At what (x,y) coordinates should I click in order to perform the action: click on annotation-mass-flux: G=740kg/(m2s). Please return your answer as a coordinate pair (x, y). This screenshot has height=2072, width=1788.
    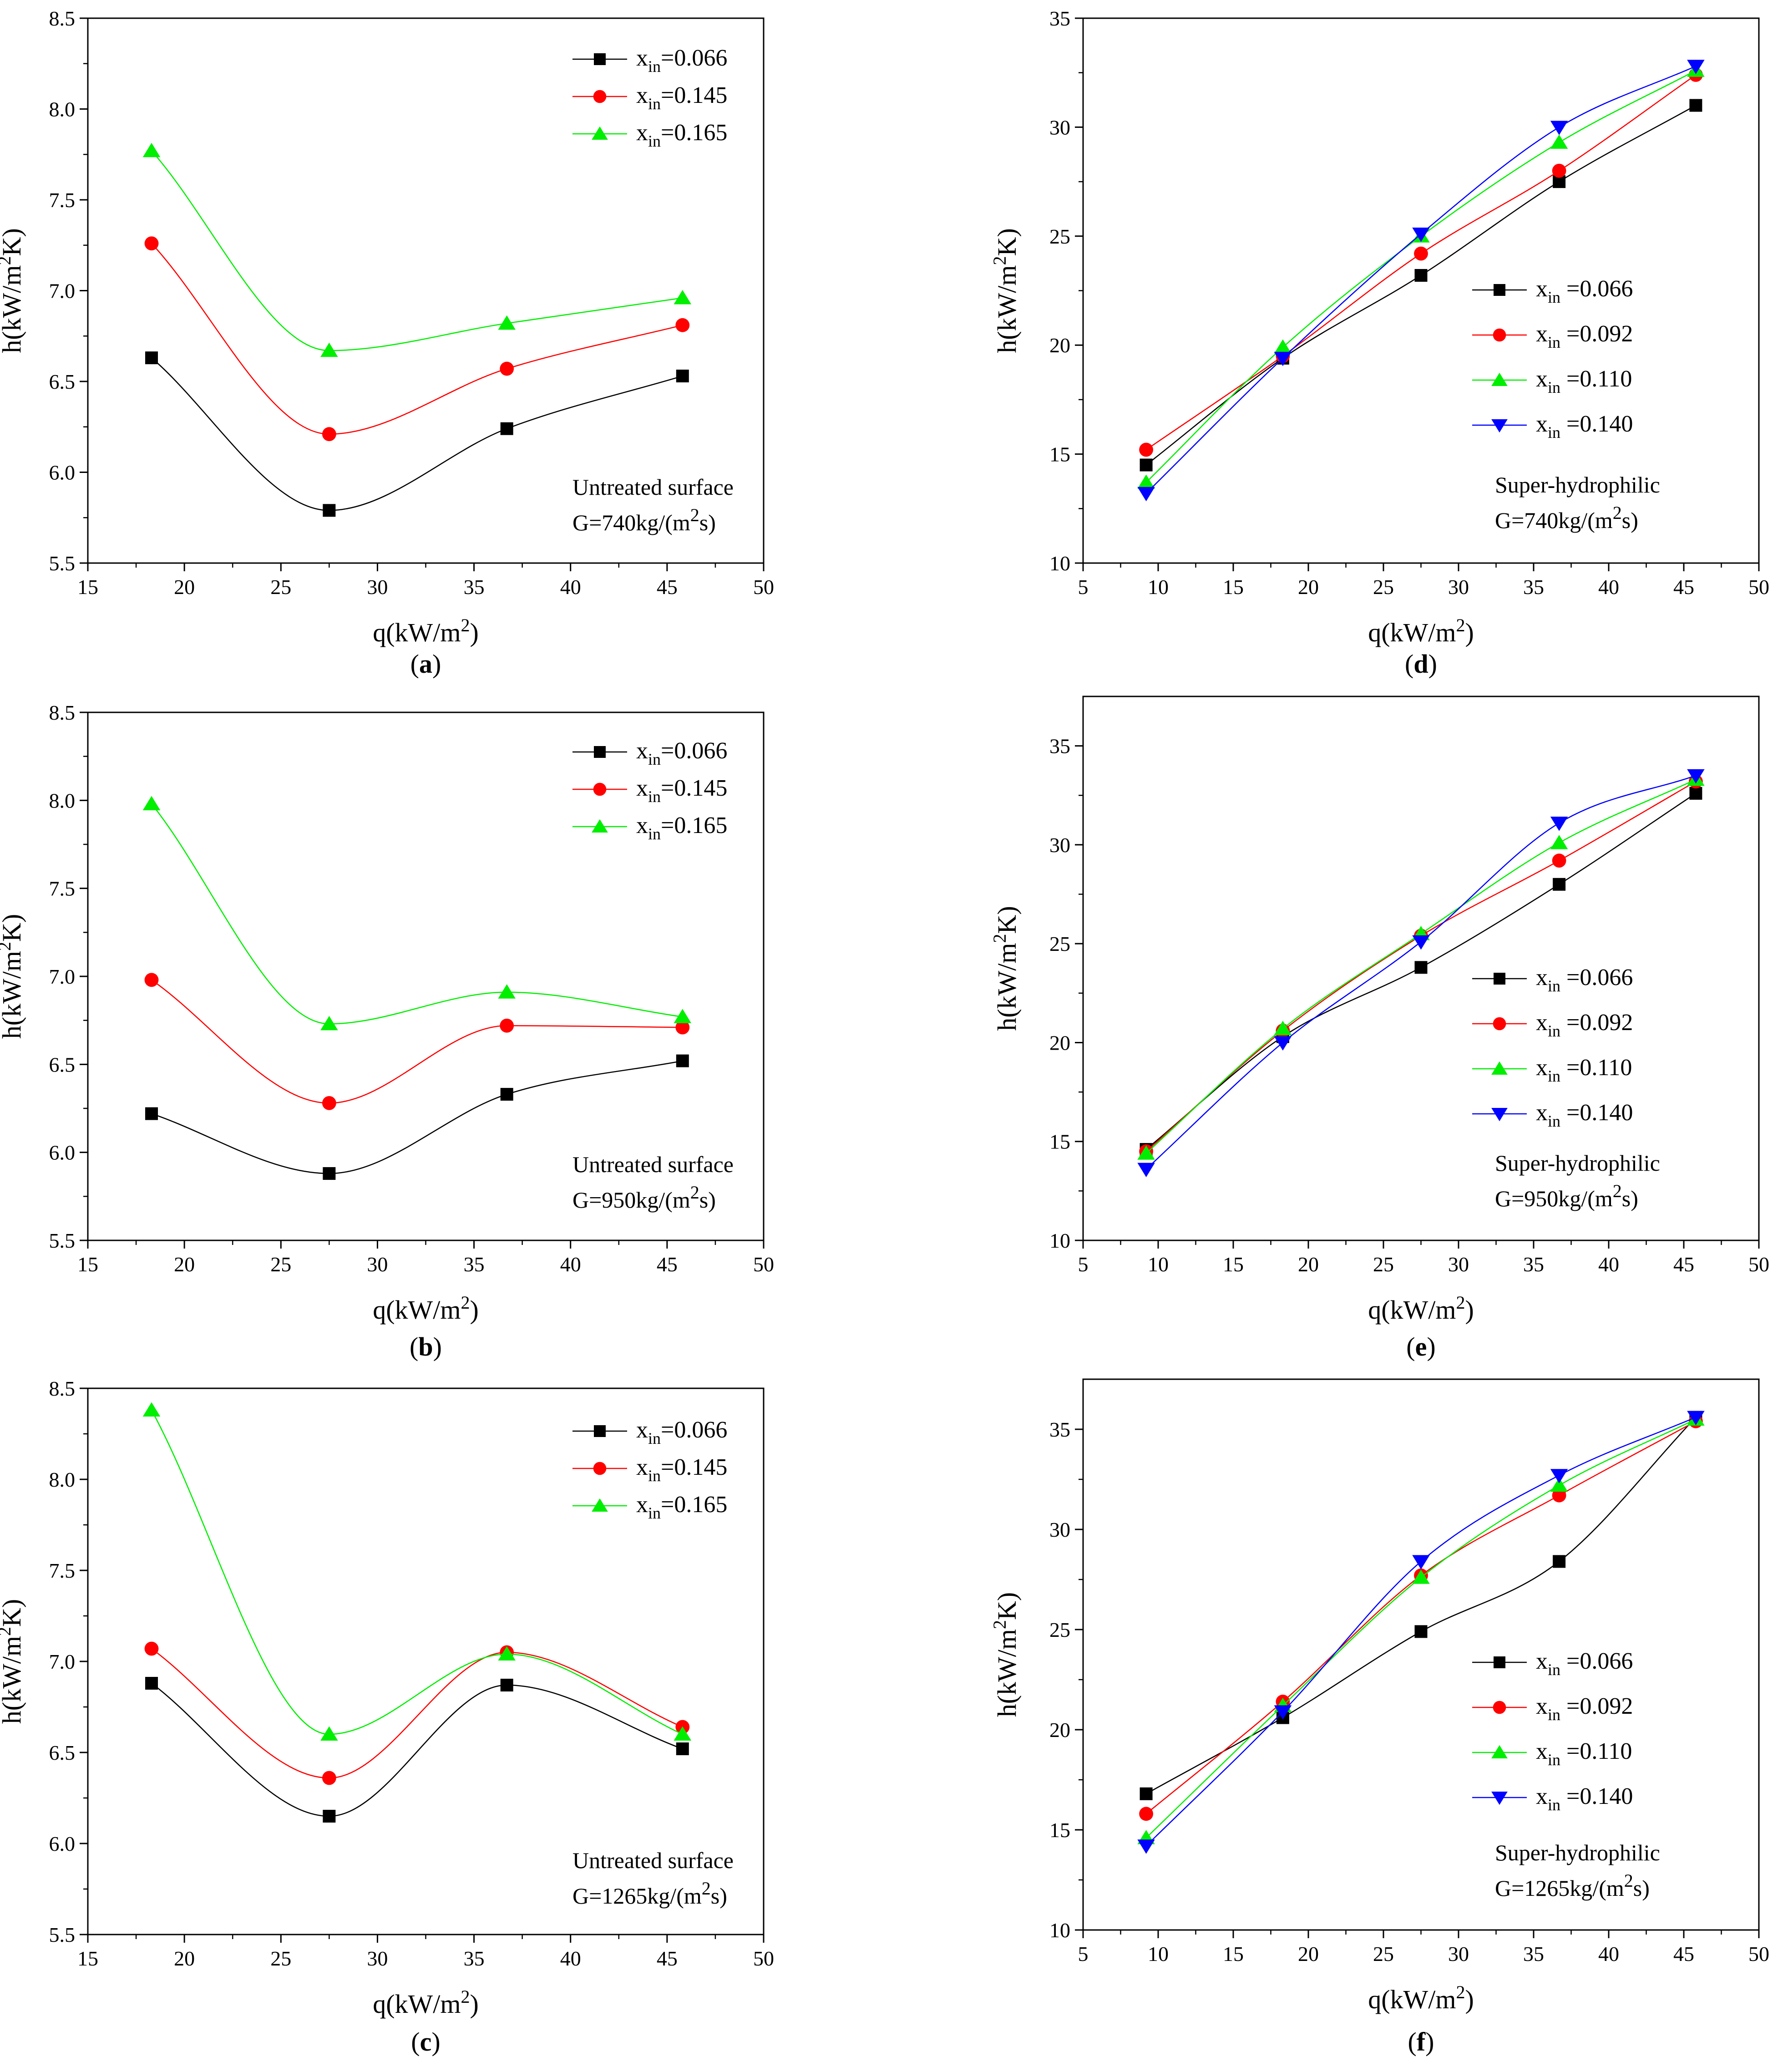
    Looking at the image, I should click on (1566, 518).